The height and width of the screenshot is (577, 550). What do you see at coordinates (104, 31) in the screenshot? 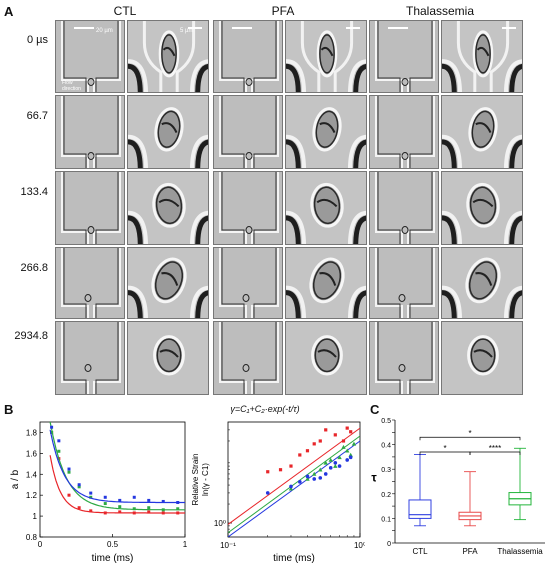
I see `scale-label-20um: 20 µm` at bounding box center [104, 31].